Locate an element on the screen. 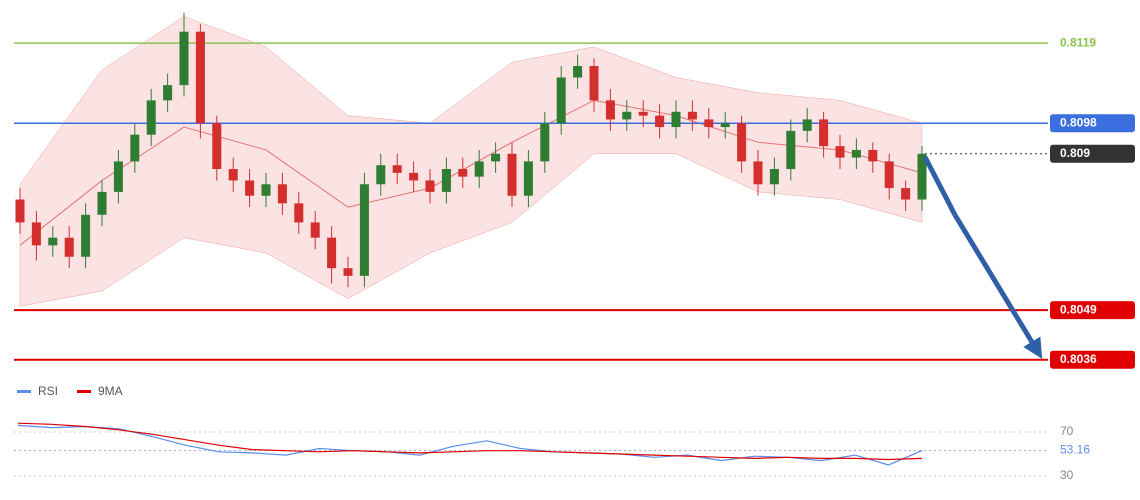  y-tick-label: 70 is located at coordinates (1067, 431).